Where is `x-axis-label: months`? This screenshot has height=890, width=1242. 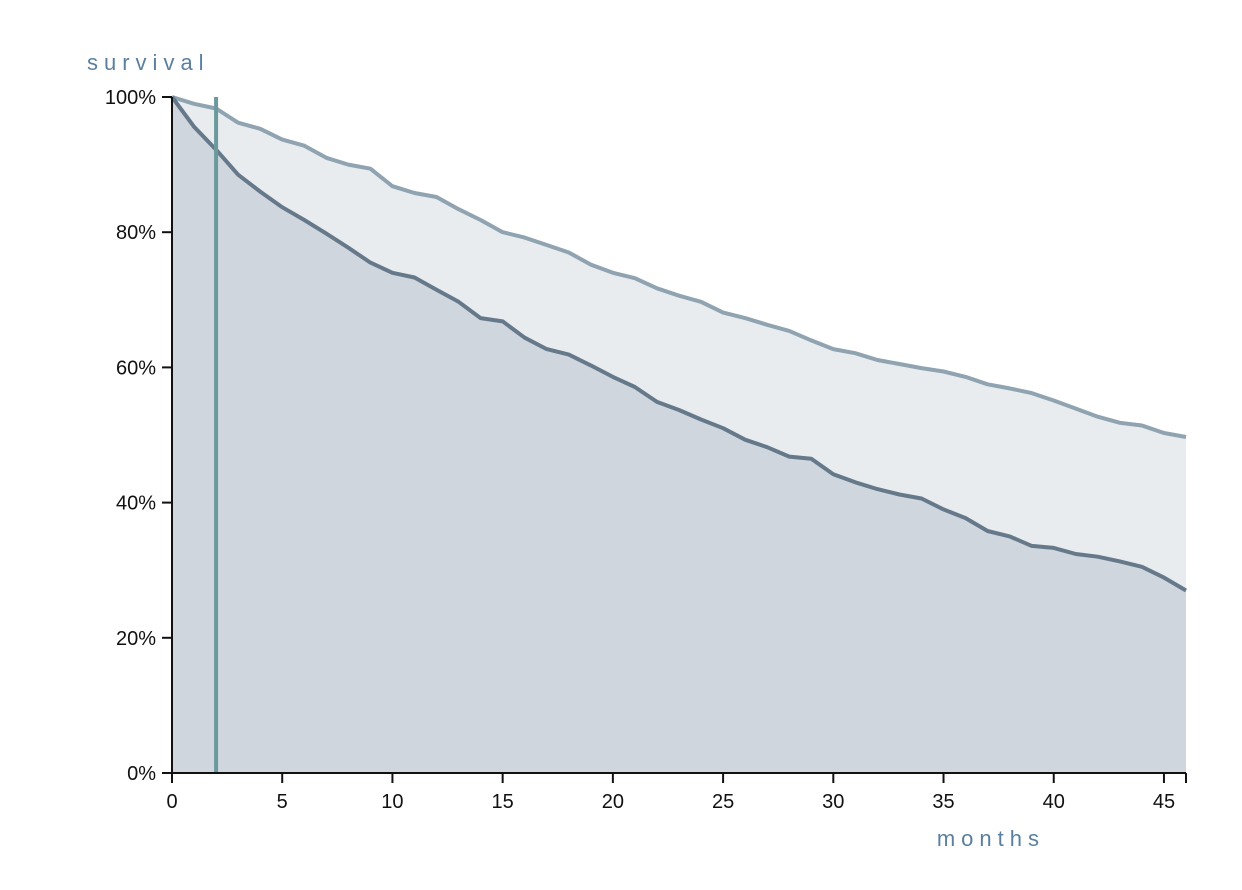 x-axis-label: months is located at coordinates (991, 838).